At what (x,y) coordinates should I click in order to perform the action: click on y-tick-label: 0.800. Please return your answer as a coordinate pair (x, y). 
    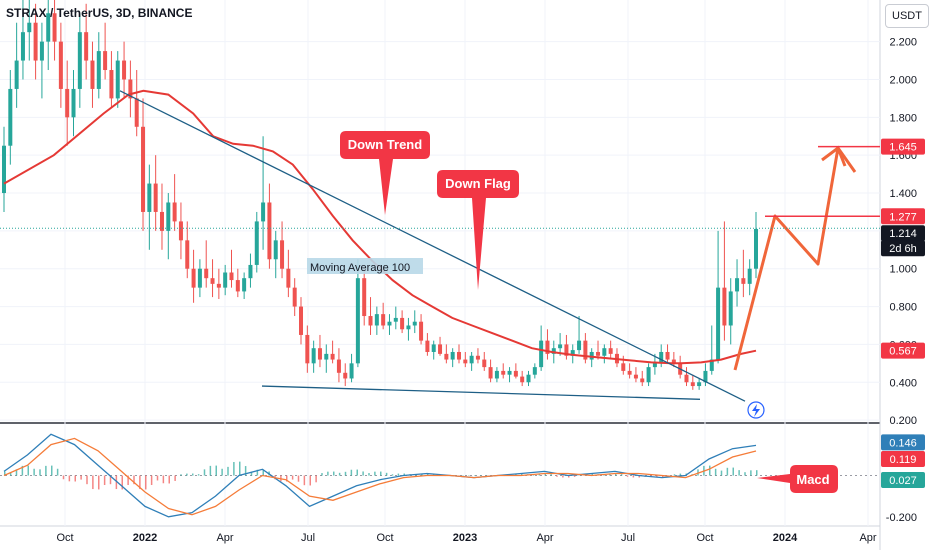
    Looking at the image, I should click on (903, 308).